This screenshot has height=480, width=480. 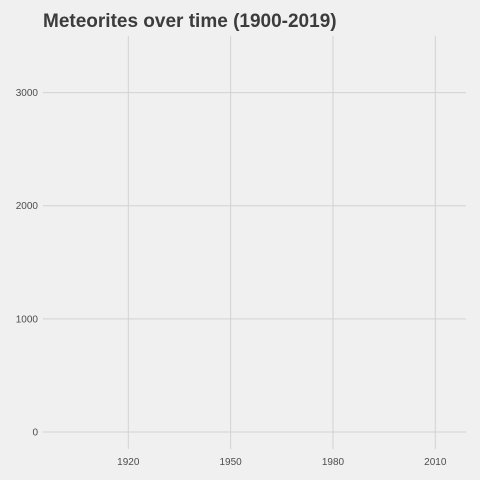 What do you see at coordinates (27, 319) in the screenshot?
I see `y-tick-label: 1000` at bounding box center [27, 319].